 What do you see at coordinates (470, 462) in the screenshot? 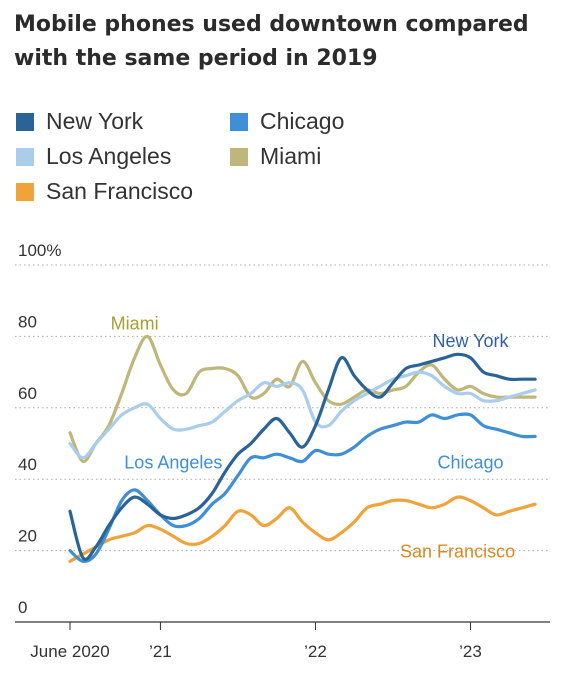
I see `series-annotation: Chicago` at bounding box center [470, 462].